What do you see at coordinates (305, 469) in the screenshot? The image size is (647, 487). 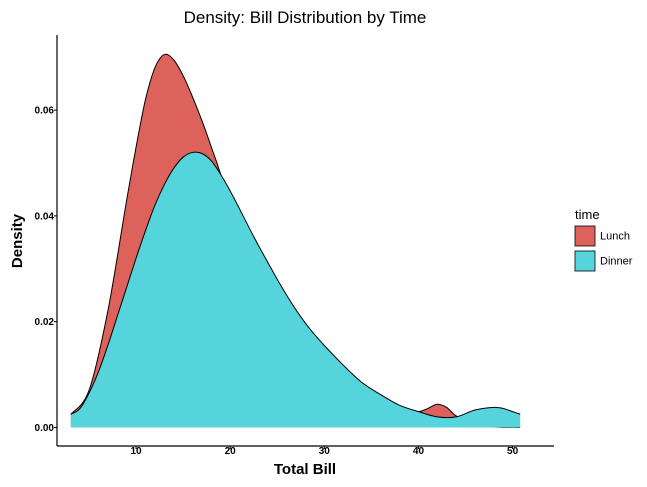 I see `x-axis-title: Total Bill` at bounding box center [305, 469].